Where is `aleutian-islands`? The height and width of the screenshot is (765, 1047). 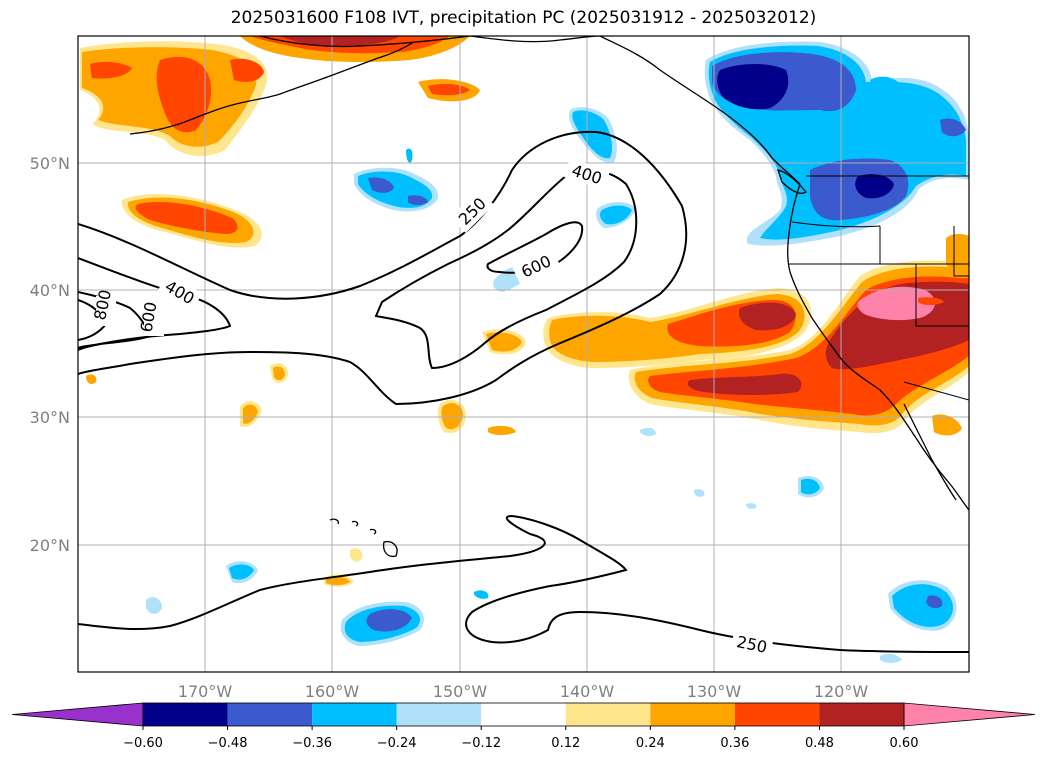
aleutian-islands is located at coordinates (272, 88).